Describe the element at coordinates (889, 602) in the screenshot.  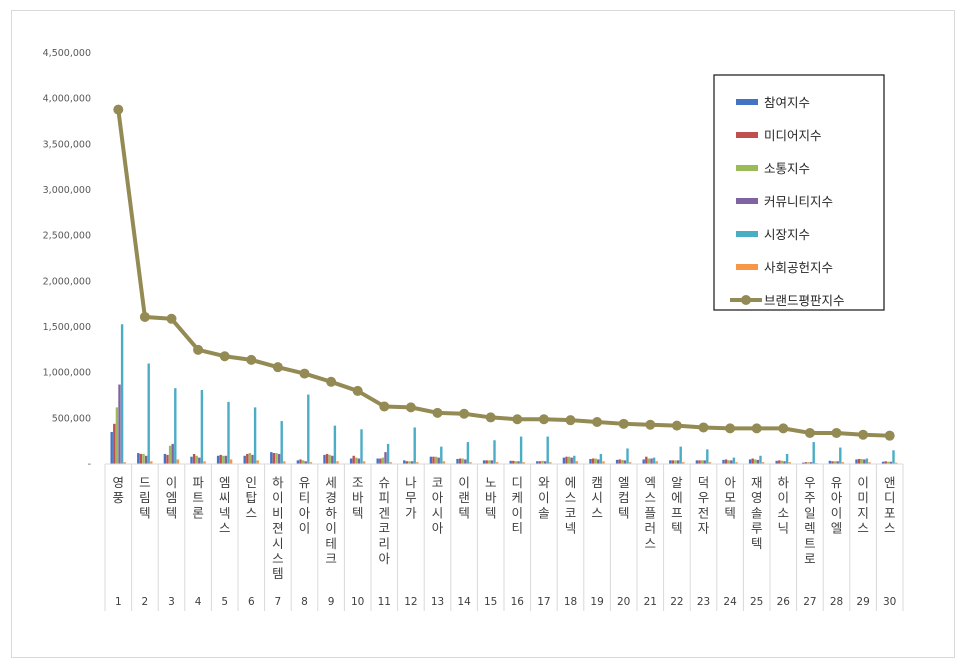
I see `rank-label: 30` at that location.